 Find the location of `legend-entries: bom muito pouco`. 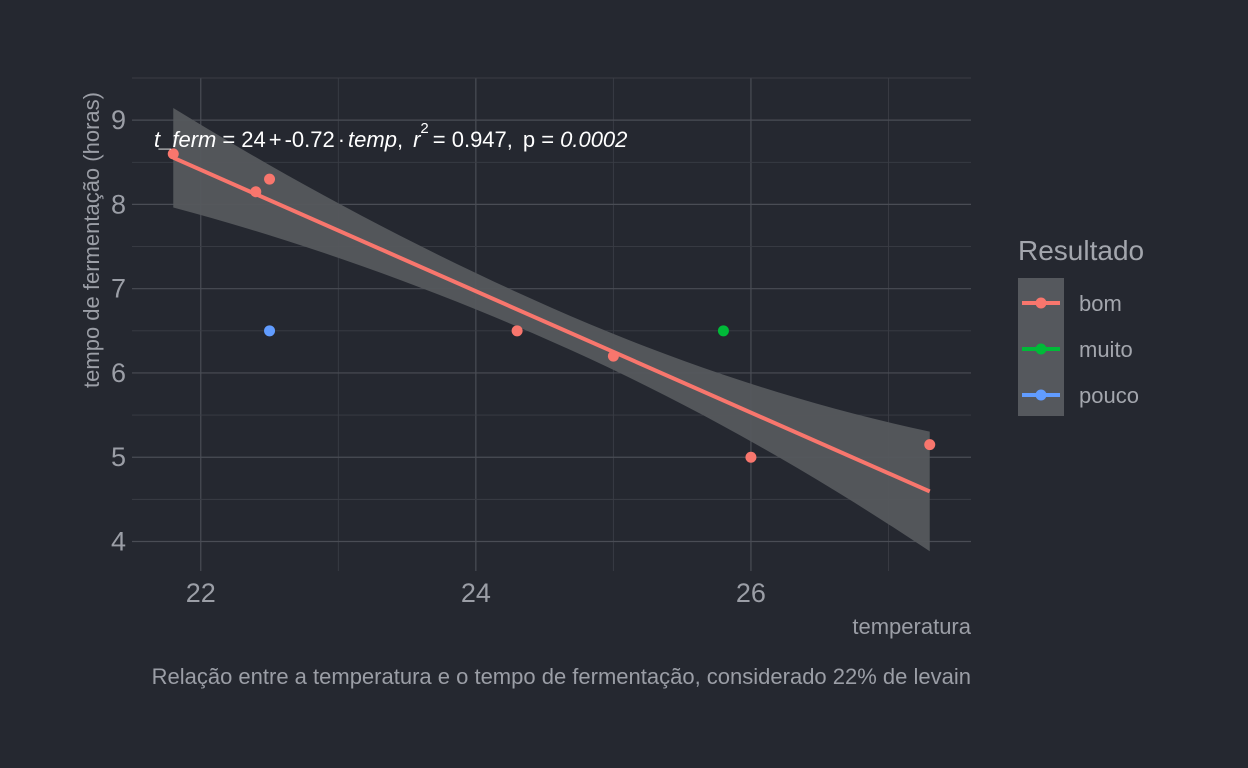

legend-entries: bom muito pouco is located at coordinates (1080, 349).